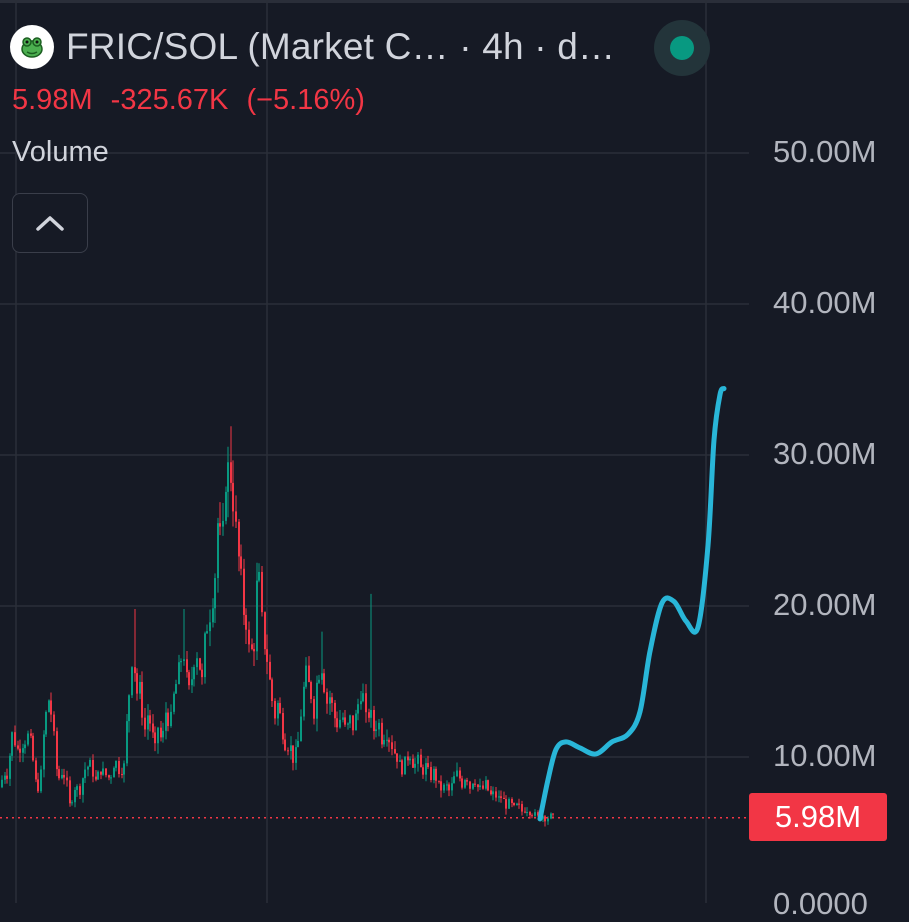 The width and height of the screenshot is (909, 922). What do you see at coordinates (169, 100) in the screenshot?
I see `change-value: -325.67K` at bounding box center [169, 100].